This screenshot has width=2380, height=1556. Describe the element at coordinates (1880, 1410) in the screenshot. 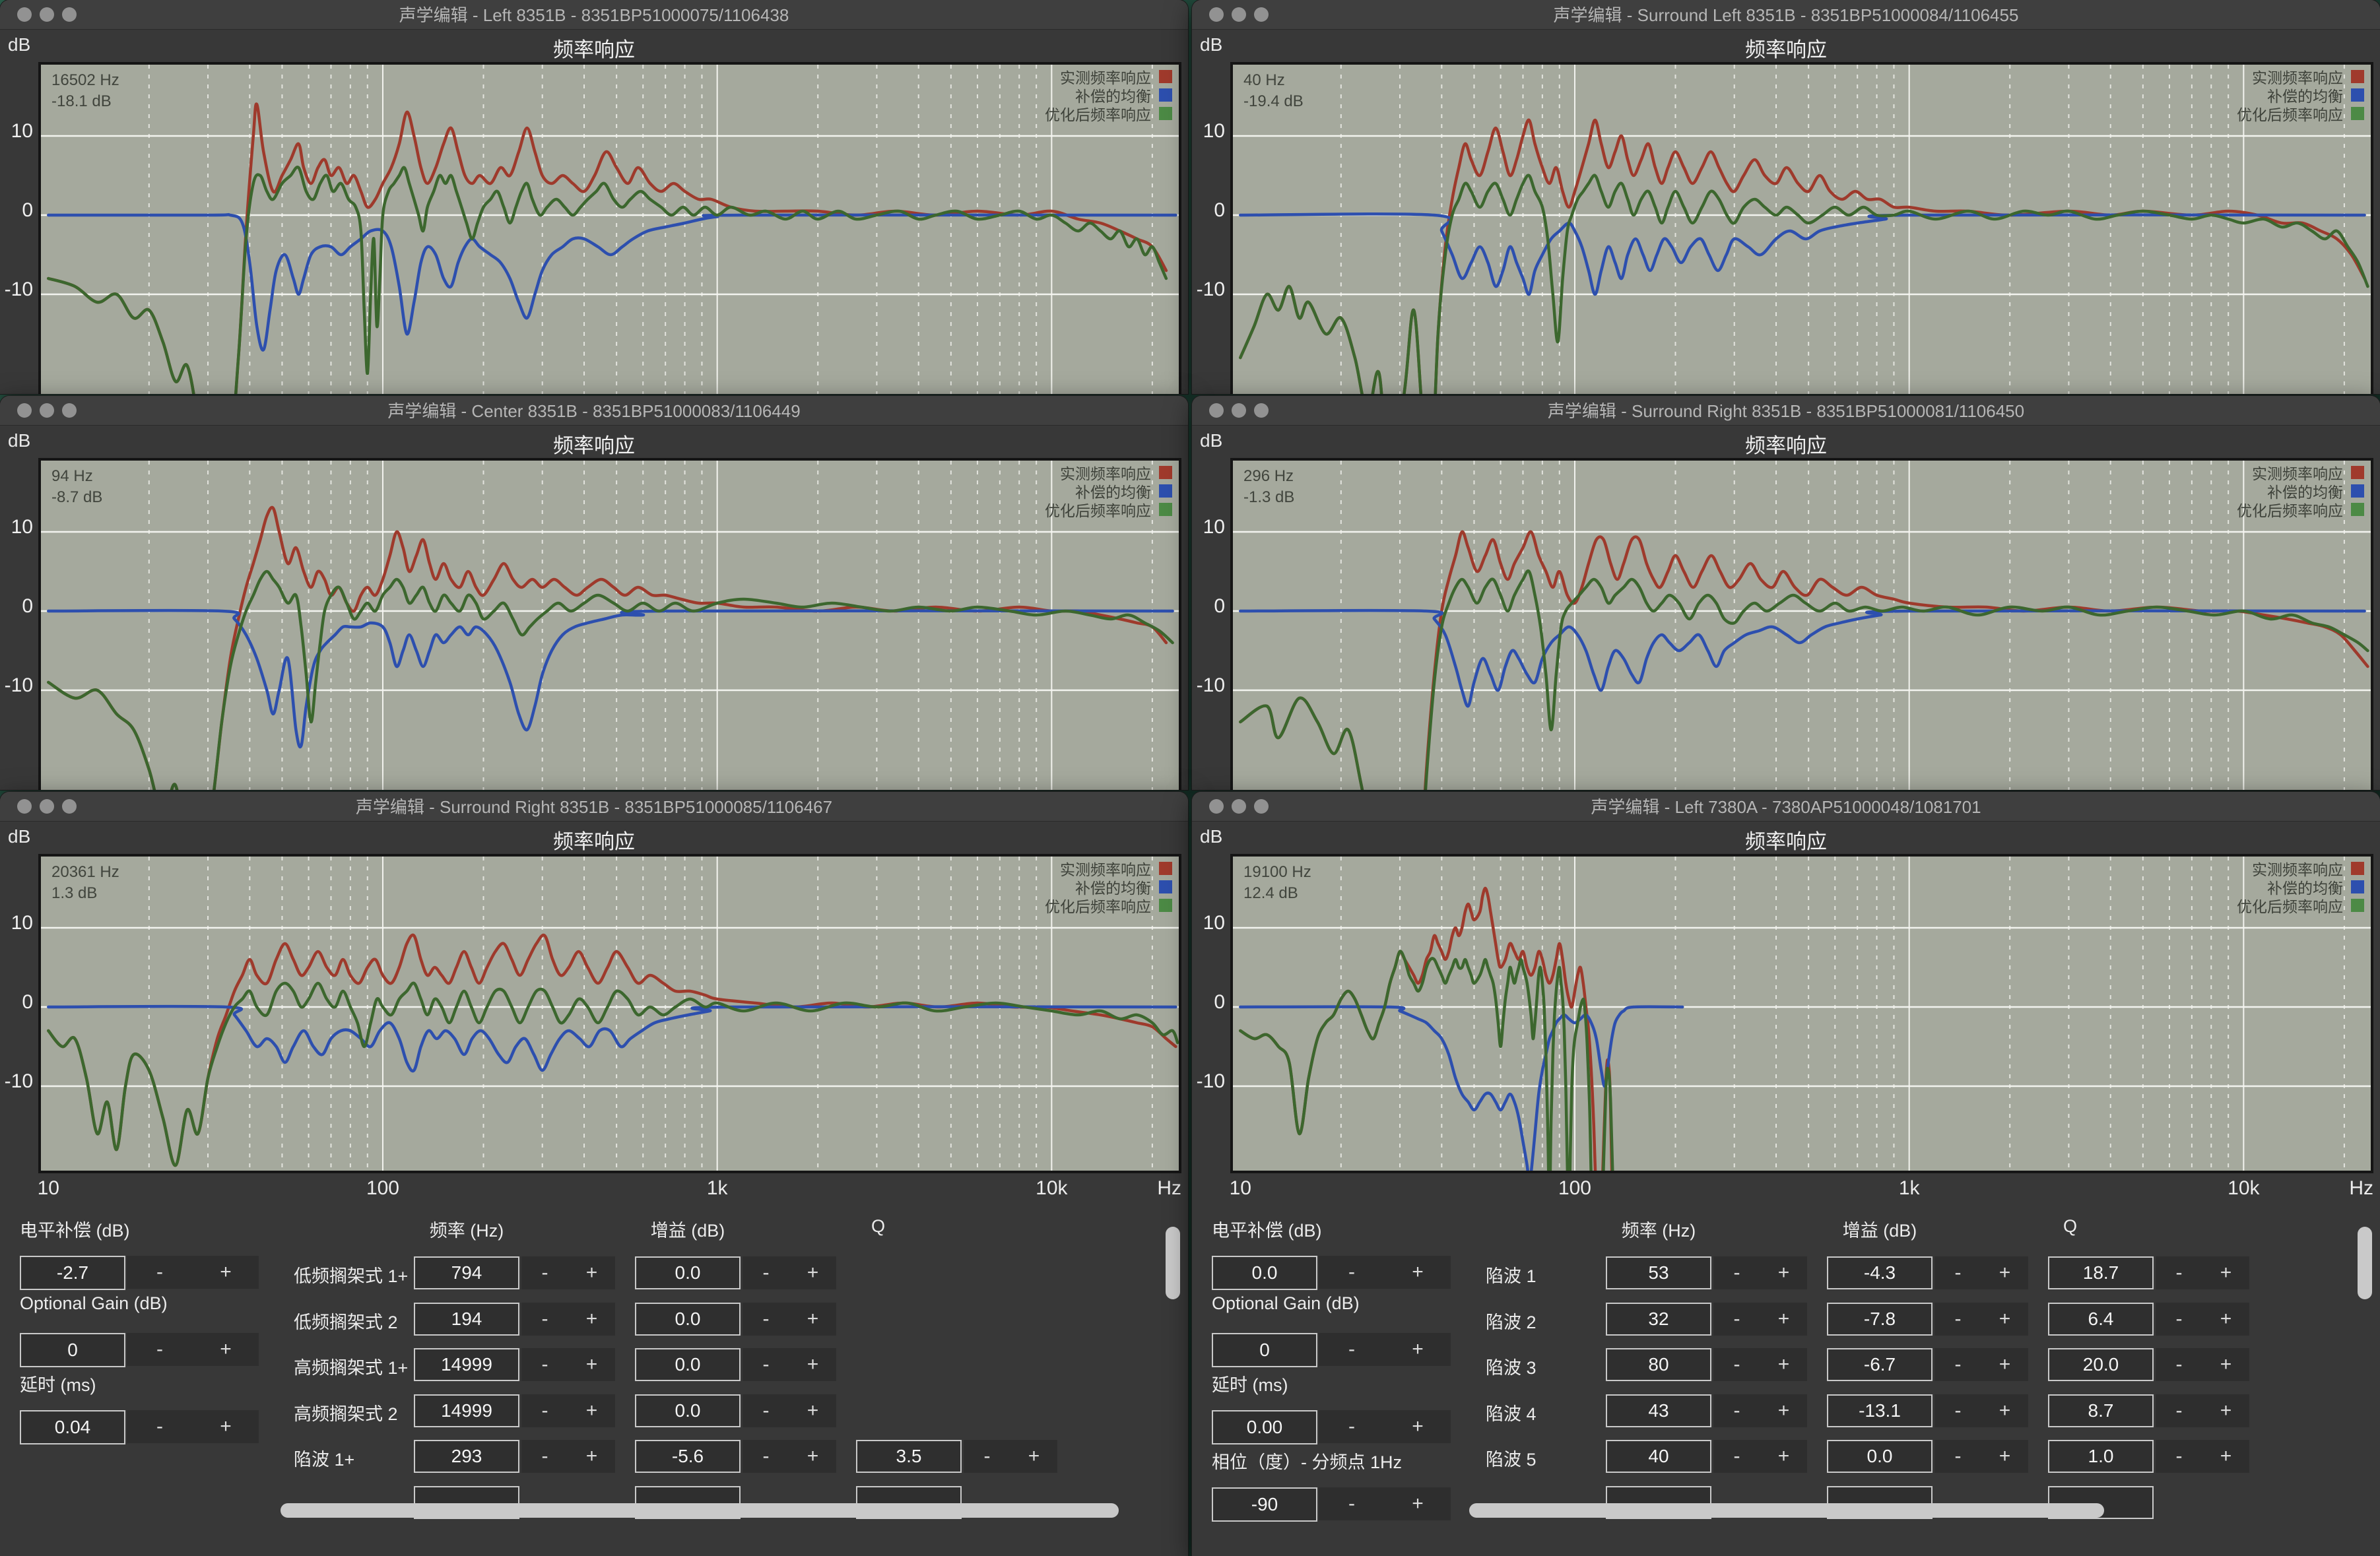

I see `eq-gain-input: -13.1` at that location.